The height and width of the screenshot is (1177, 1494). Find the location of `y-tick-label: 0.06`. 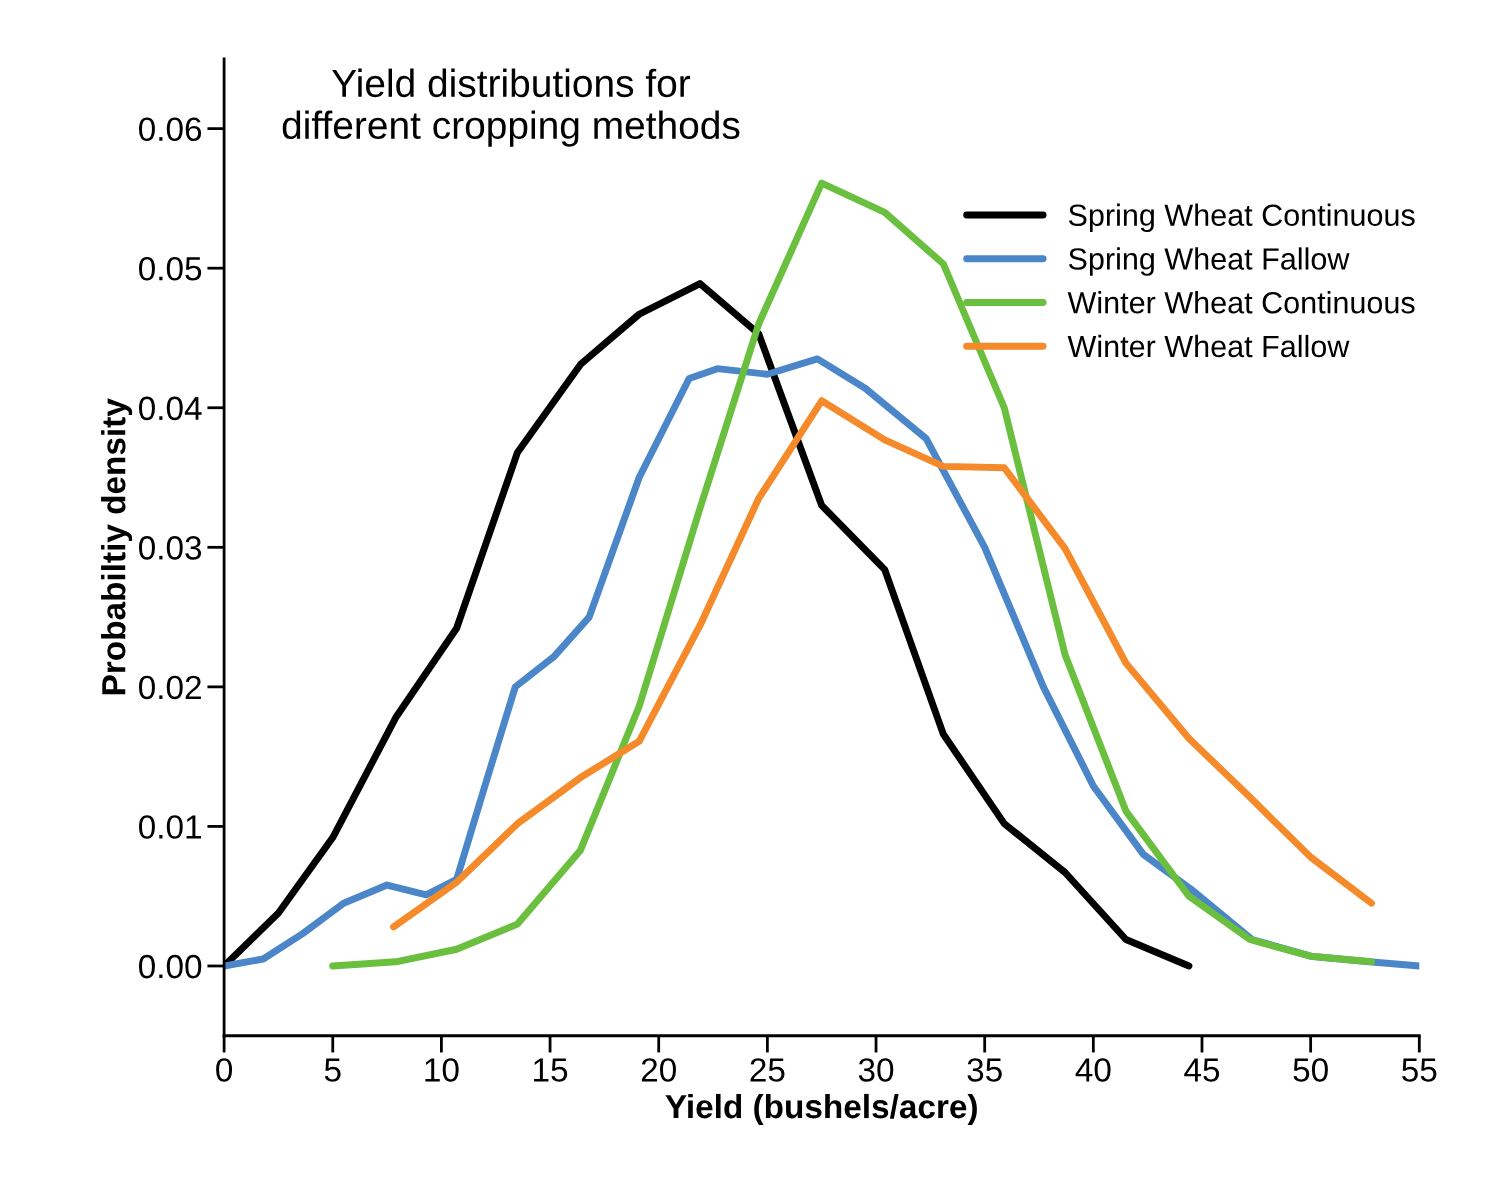

y-tick-label: 0.06 is located at coordinates (170, 129).